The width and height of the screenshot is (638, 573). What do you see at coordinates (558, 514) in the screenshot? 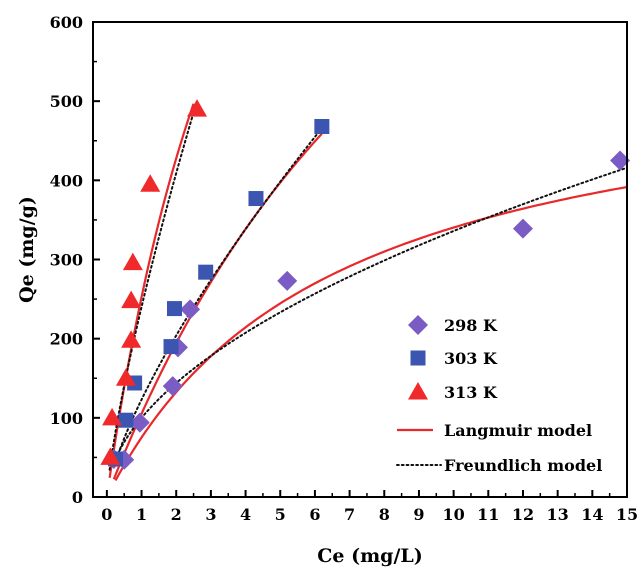
I see `x-tick-label: 13` at bounding box center [558, 514].